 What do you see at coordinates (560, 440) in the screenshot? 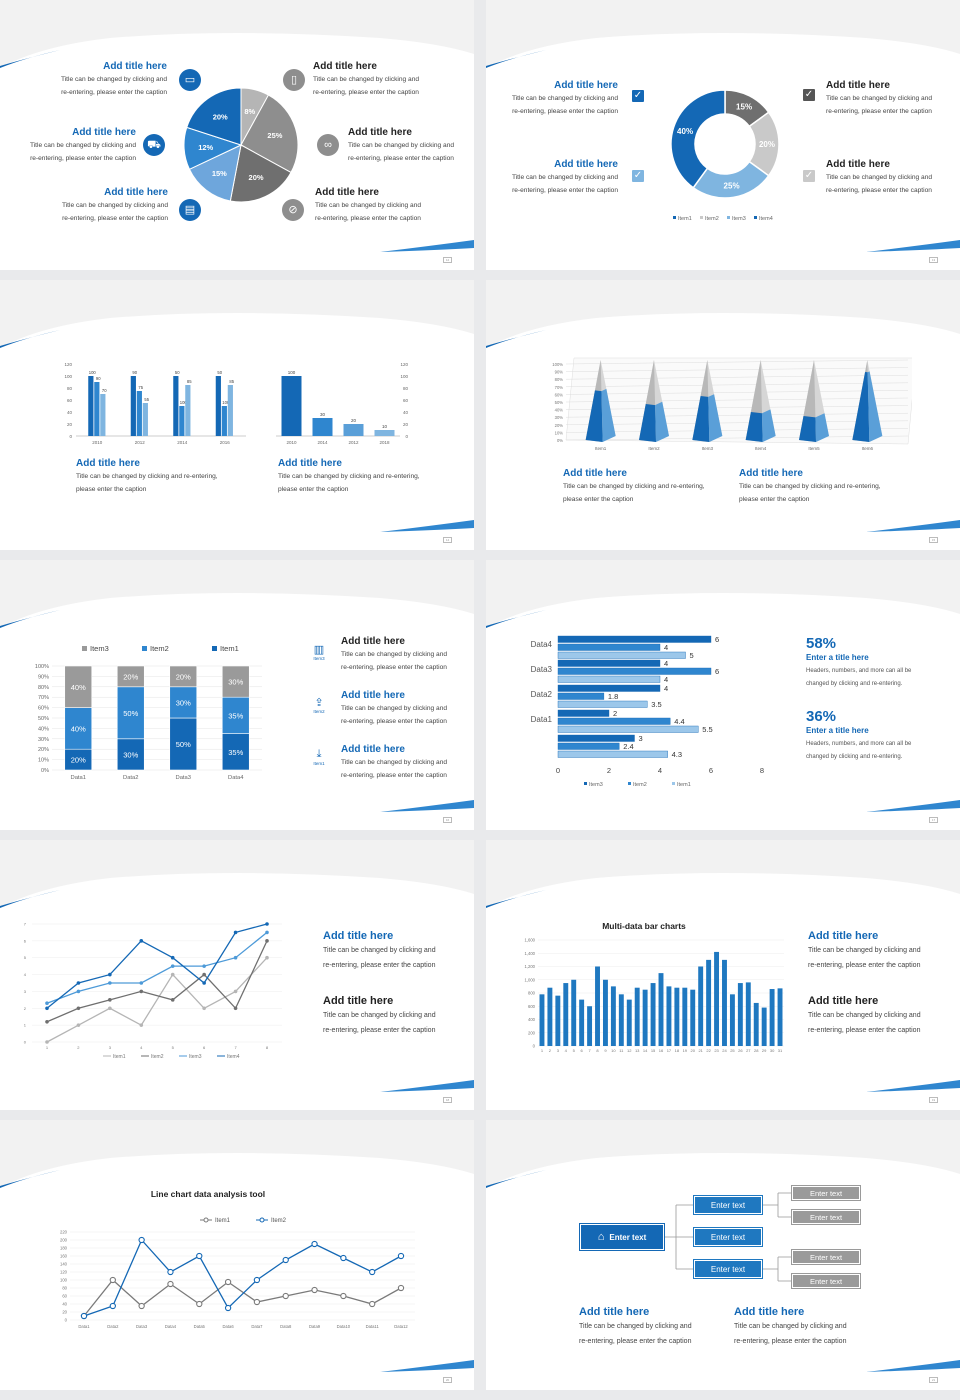
I see `y-tick-label: 0%` at bounding box center [560, 440].